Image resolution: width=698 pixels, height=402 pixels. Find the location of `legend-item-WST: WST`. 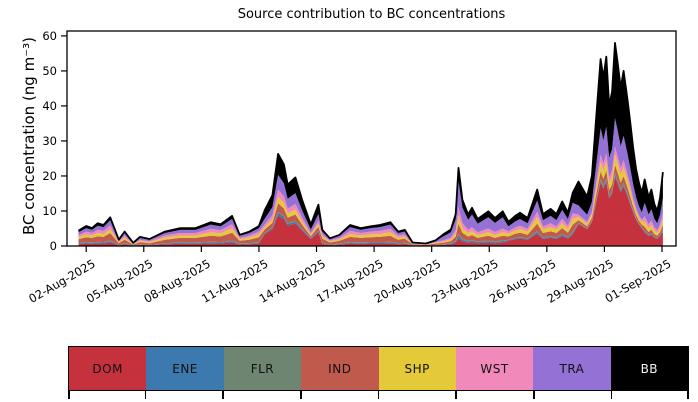

legend-item-WST: WST is located at coordinates (494, 368).